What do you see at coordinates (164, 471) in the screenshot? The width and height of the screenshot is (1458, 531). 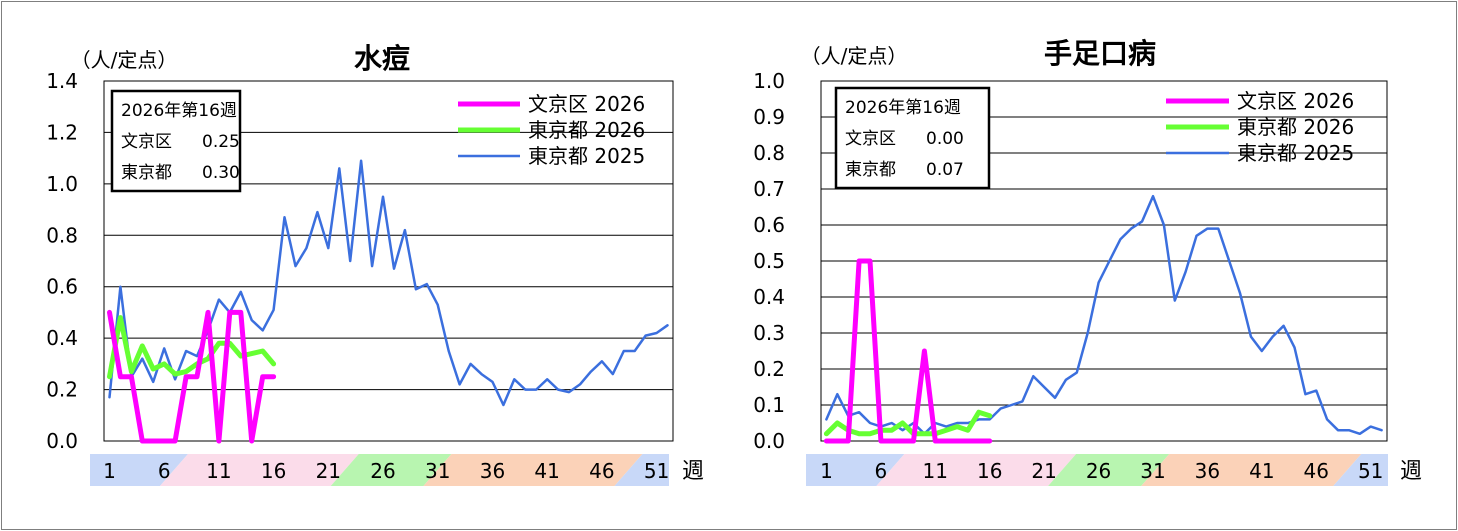 I see `x-tick-label: 6` at bounding box center [164, 471].